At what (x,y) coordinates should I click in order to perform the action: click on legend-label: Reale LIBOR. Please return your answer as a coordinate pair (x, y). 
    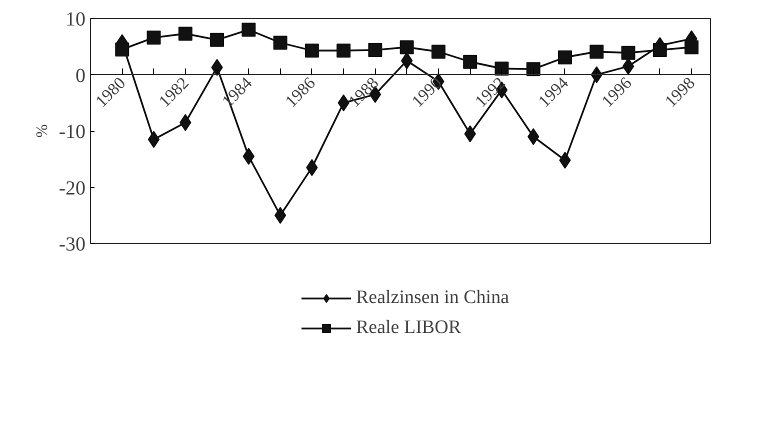
    Looking at the image, I should click on (408, 328).